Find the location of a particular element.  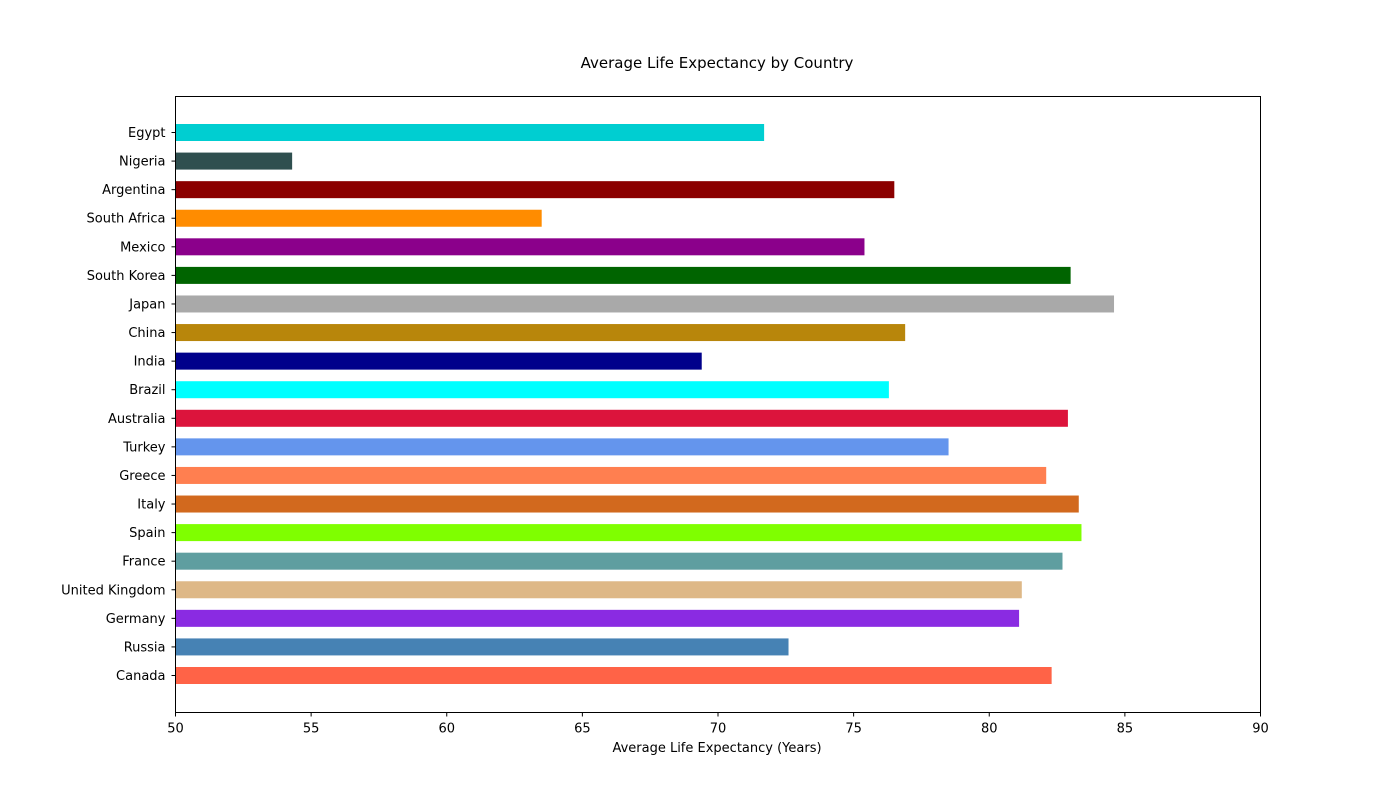

bar-russia is located at coordinates (482, 647).